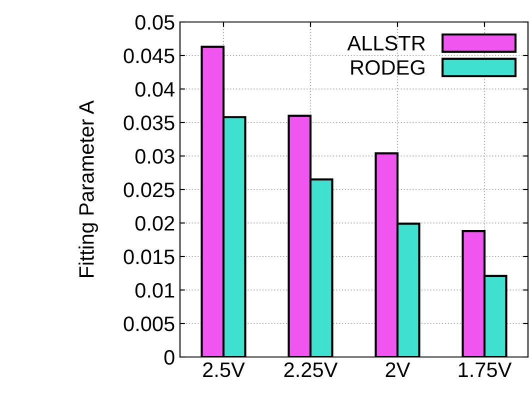 This screenshot has height=405, width=530. I want to click on y-tick-label: 0.035, so click(149, 123).